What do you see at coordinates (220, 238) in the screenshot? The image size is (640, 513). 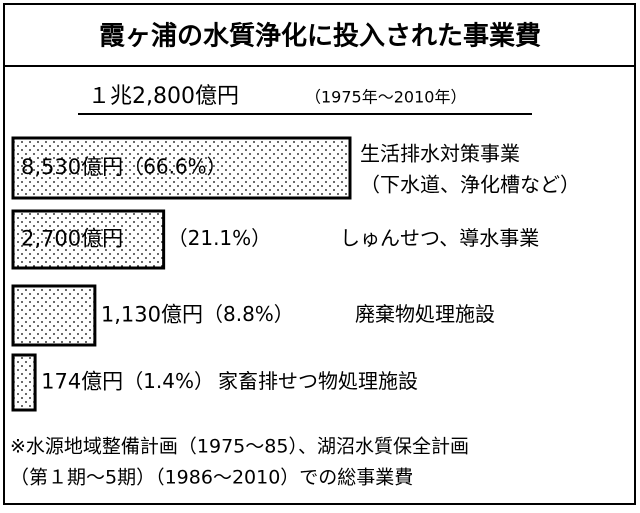 I see `share-label: （21.1%）` at bounding box center [220, 238].